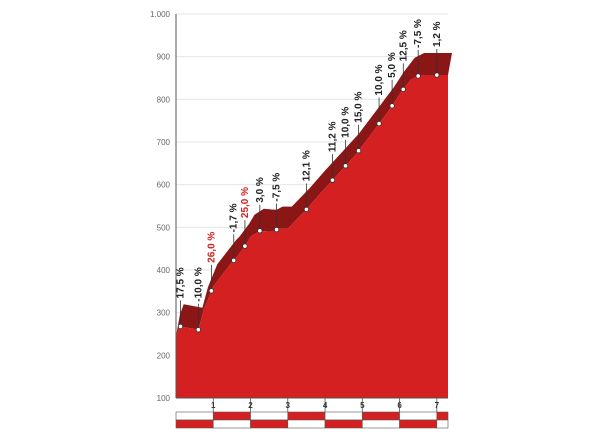  Describe the element at coordinates (164, 99) in the screenshot. I see `y-tick-label: 800` at that location.